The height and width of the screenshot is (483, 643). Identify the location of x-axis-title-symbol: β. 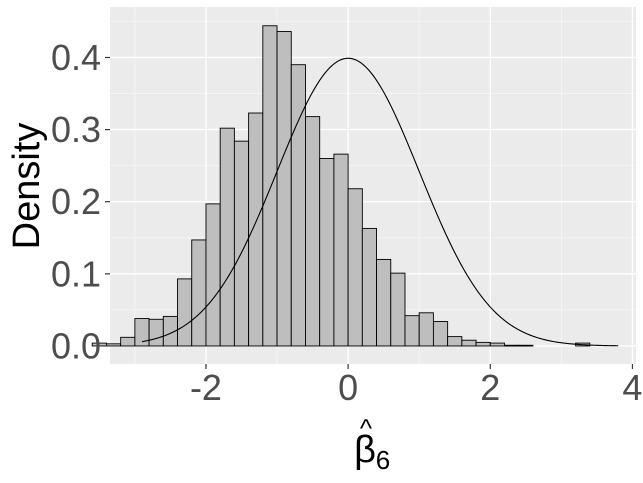
(365, 450).